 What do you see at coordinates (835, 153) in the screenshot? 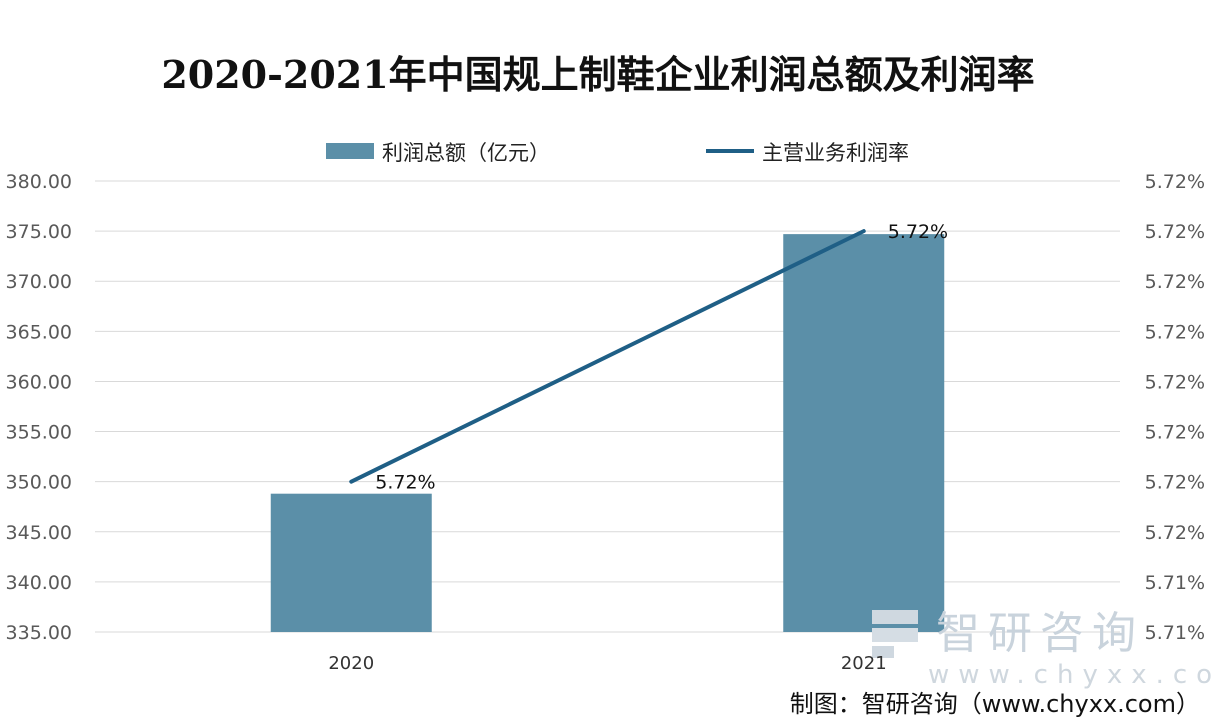
I see `legend-label-margin: 主营业务利润率` at bounding box center [835, 153].